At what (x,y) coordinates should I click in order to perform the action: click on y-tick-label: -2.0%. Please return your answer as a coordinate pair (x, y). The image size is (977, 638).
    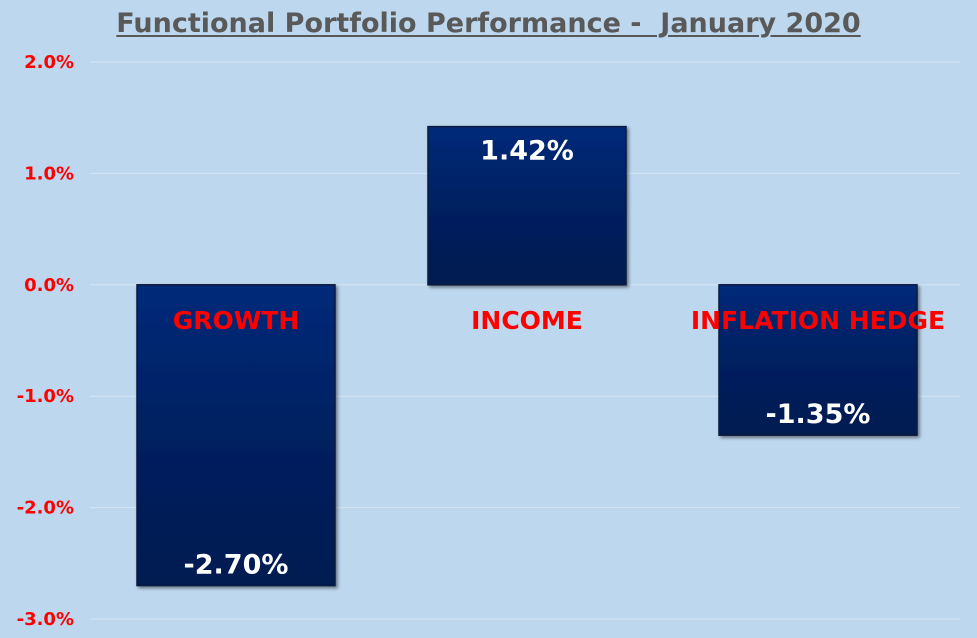
    Looking at the image, I should click on (45, 508).